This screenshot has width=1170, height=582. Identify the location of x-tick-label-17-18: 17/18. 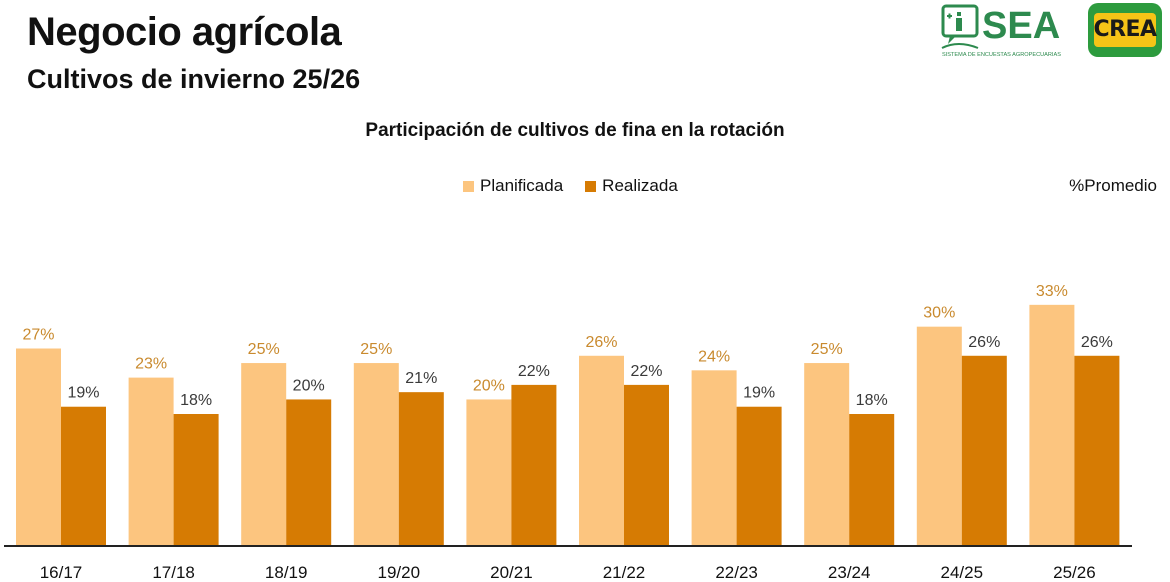
(173, 572).